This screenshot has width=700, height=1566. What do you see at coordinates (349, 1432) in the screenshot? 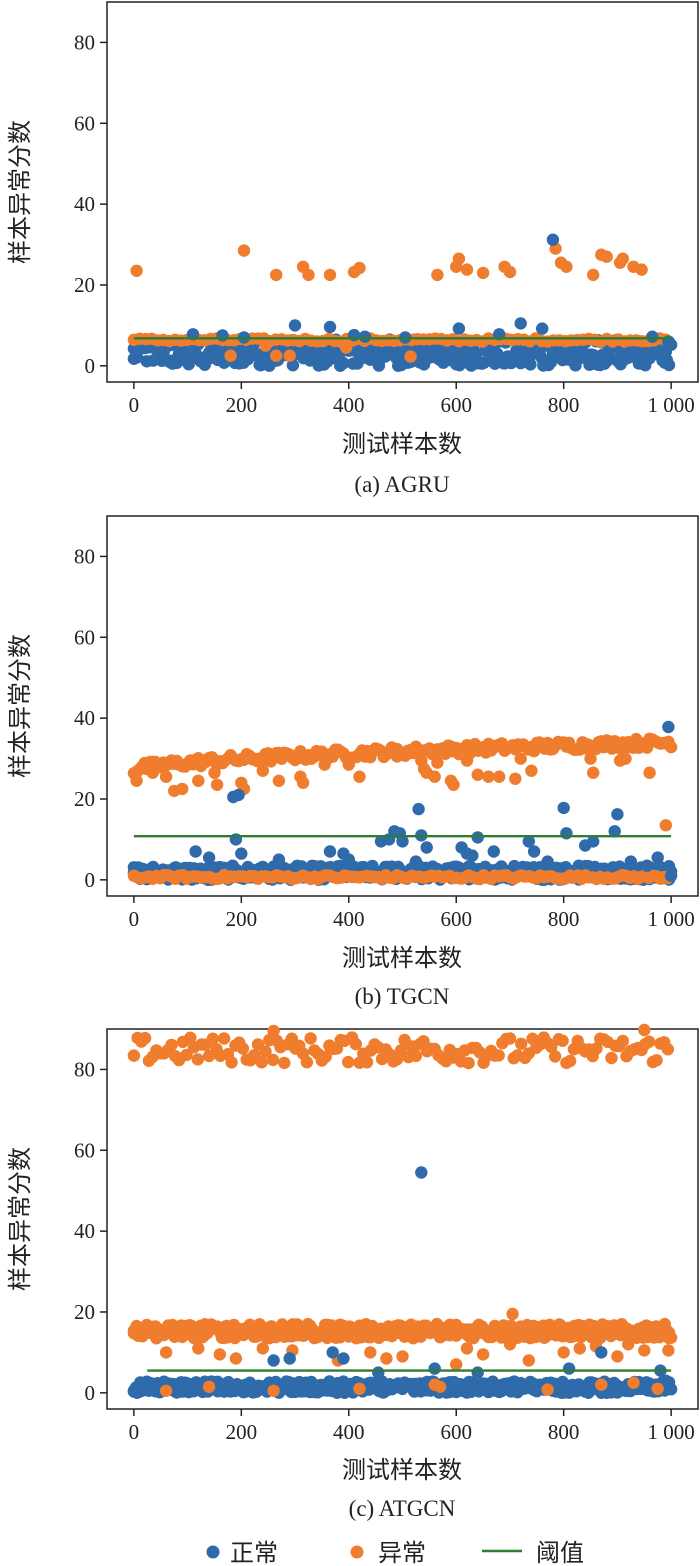
I see `x-tick-label: 400` at bounding box center [349, 1432].